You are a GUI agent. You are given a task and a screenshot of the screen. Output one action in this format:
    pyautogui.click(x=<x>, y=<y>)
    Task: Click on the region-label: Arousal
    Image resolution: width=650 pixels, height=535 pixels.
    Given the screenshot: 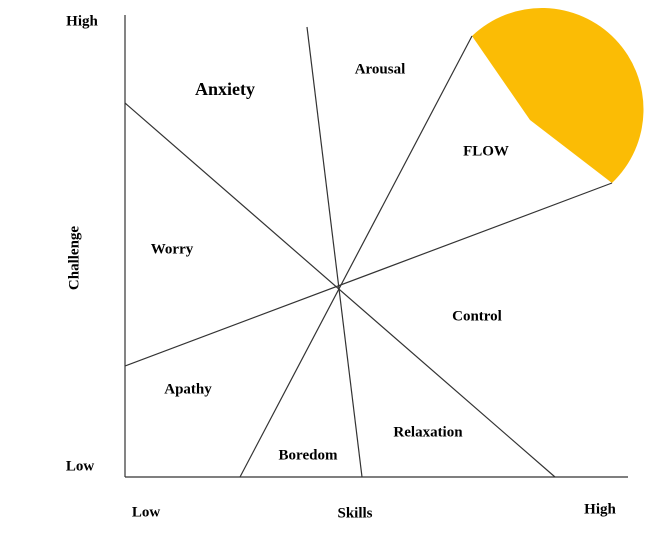 What is the action you would take?
    pyautogui.click(x=380, y=69)
    